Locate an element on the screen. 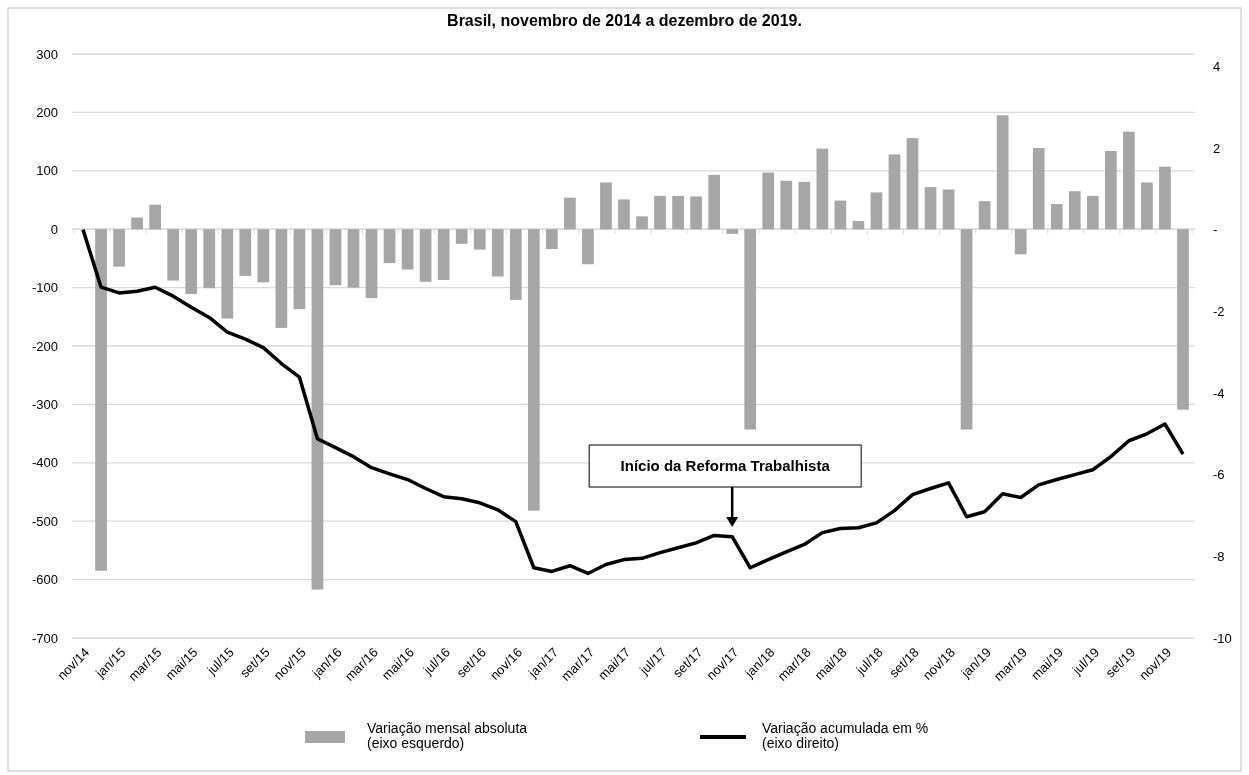 Image resolution: width=1249 pixels, height=775 pixels. y-tick-label: 100 is located at coordinates (47, 171).